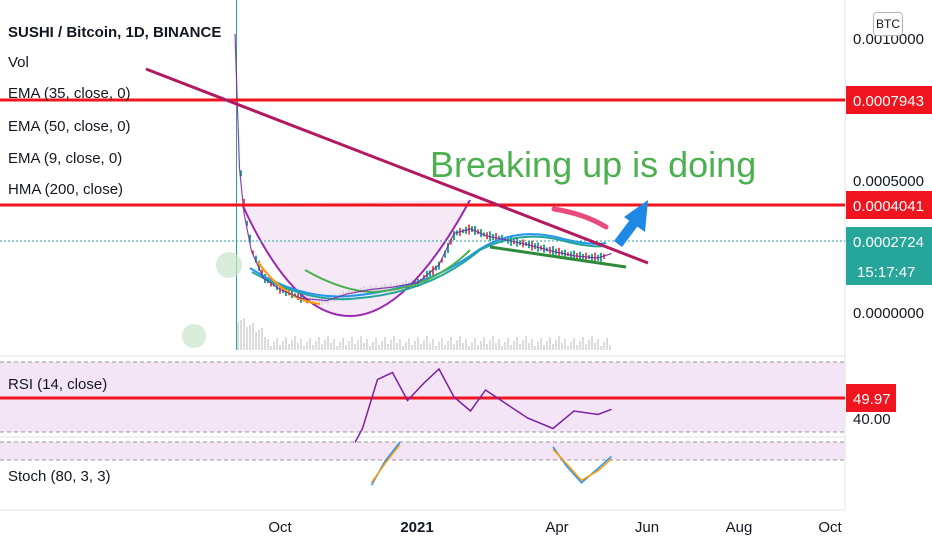  I want to click on price-tag, so click(889, 100).